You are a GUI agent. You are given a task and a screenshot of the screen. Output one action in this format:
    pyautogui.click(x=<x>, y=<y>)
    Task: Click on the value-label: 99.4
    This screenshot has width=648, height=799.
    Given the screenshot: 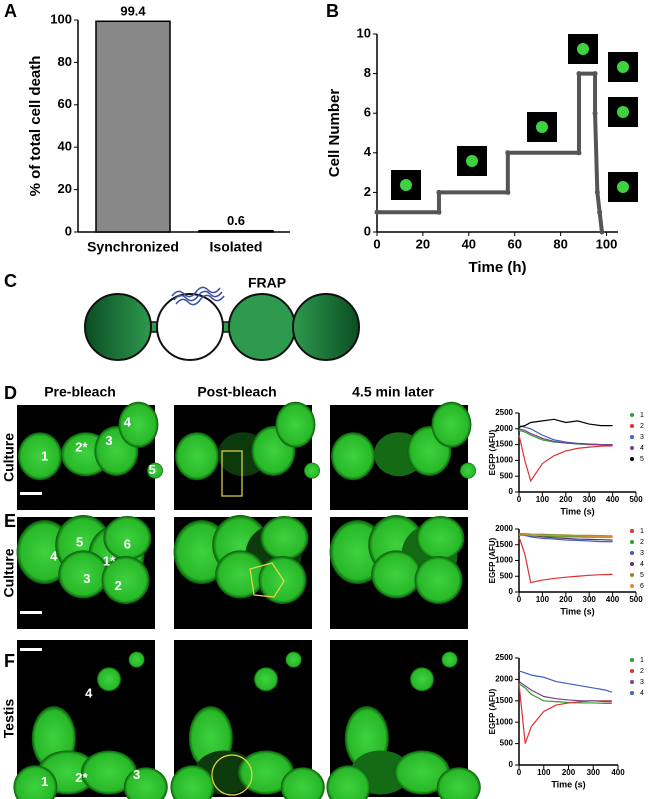 What is the action you would take?
    pyautogui.click(x=133, y=11)
    